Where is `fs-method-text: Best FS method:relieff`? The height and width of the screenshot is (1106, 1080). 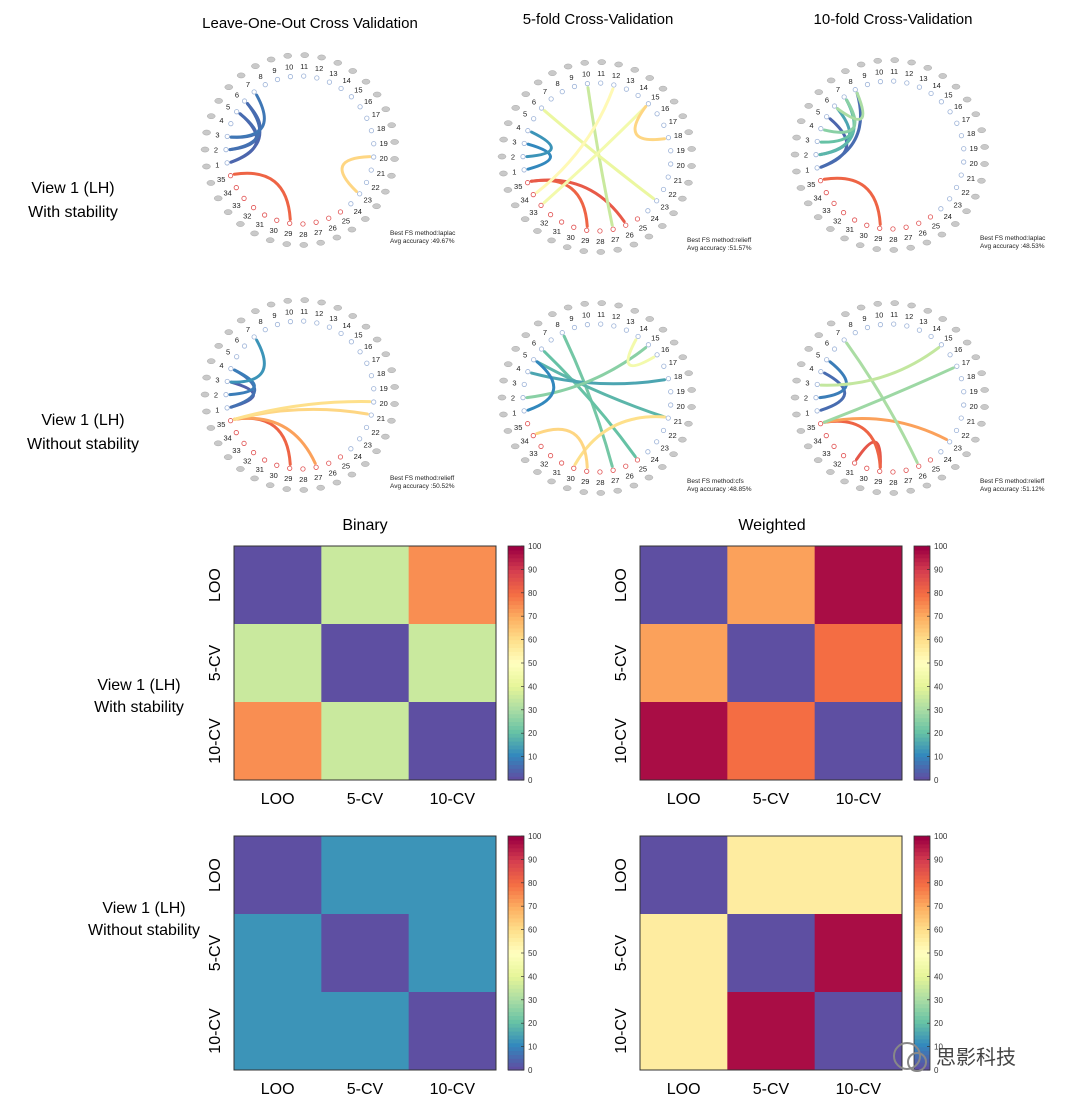
fs-method-text: Best FS method:relieff is located at coordinates (719, 240).